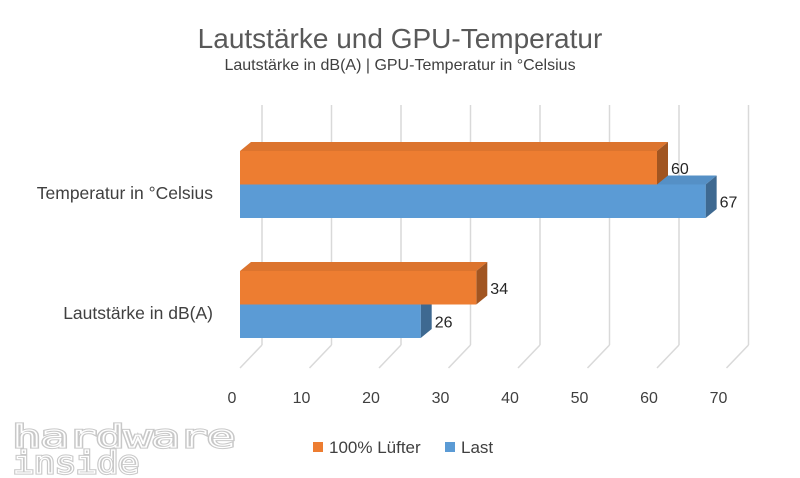 The image size is (800, 478). What do you see at coordinates (499, 289) in the screenshot?
I see `data-label: 34` at bounding box center [499, 289].